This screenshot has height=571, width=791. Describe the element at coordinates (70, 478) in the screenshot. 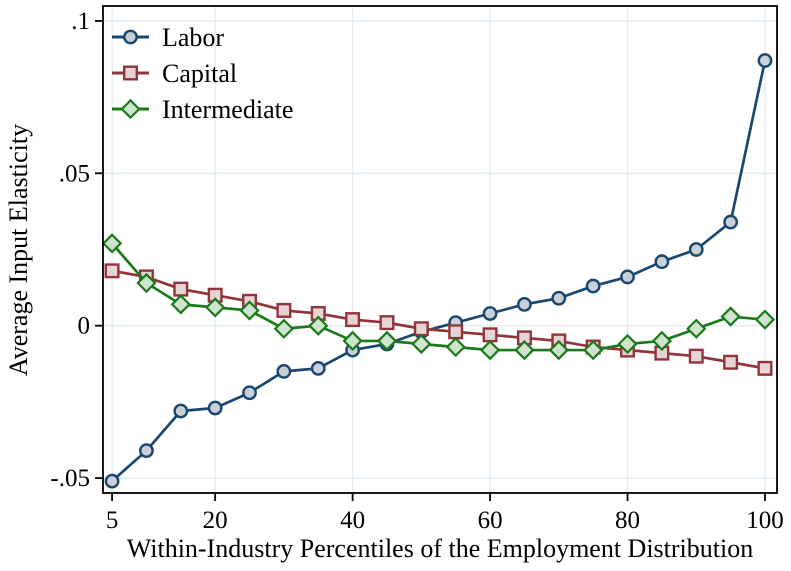

I see `y-tick-label: -.05` at that location.